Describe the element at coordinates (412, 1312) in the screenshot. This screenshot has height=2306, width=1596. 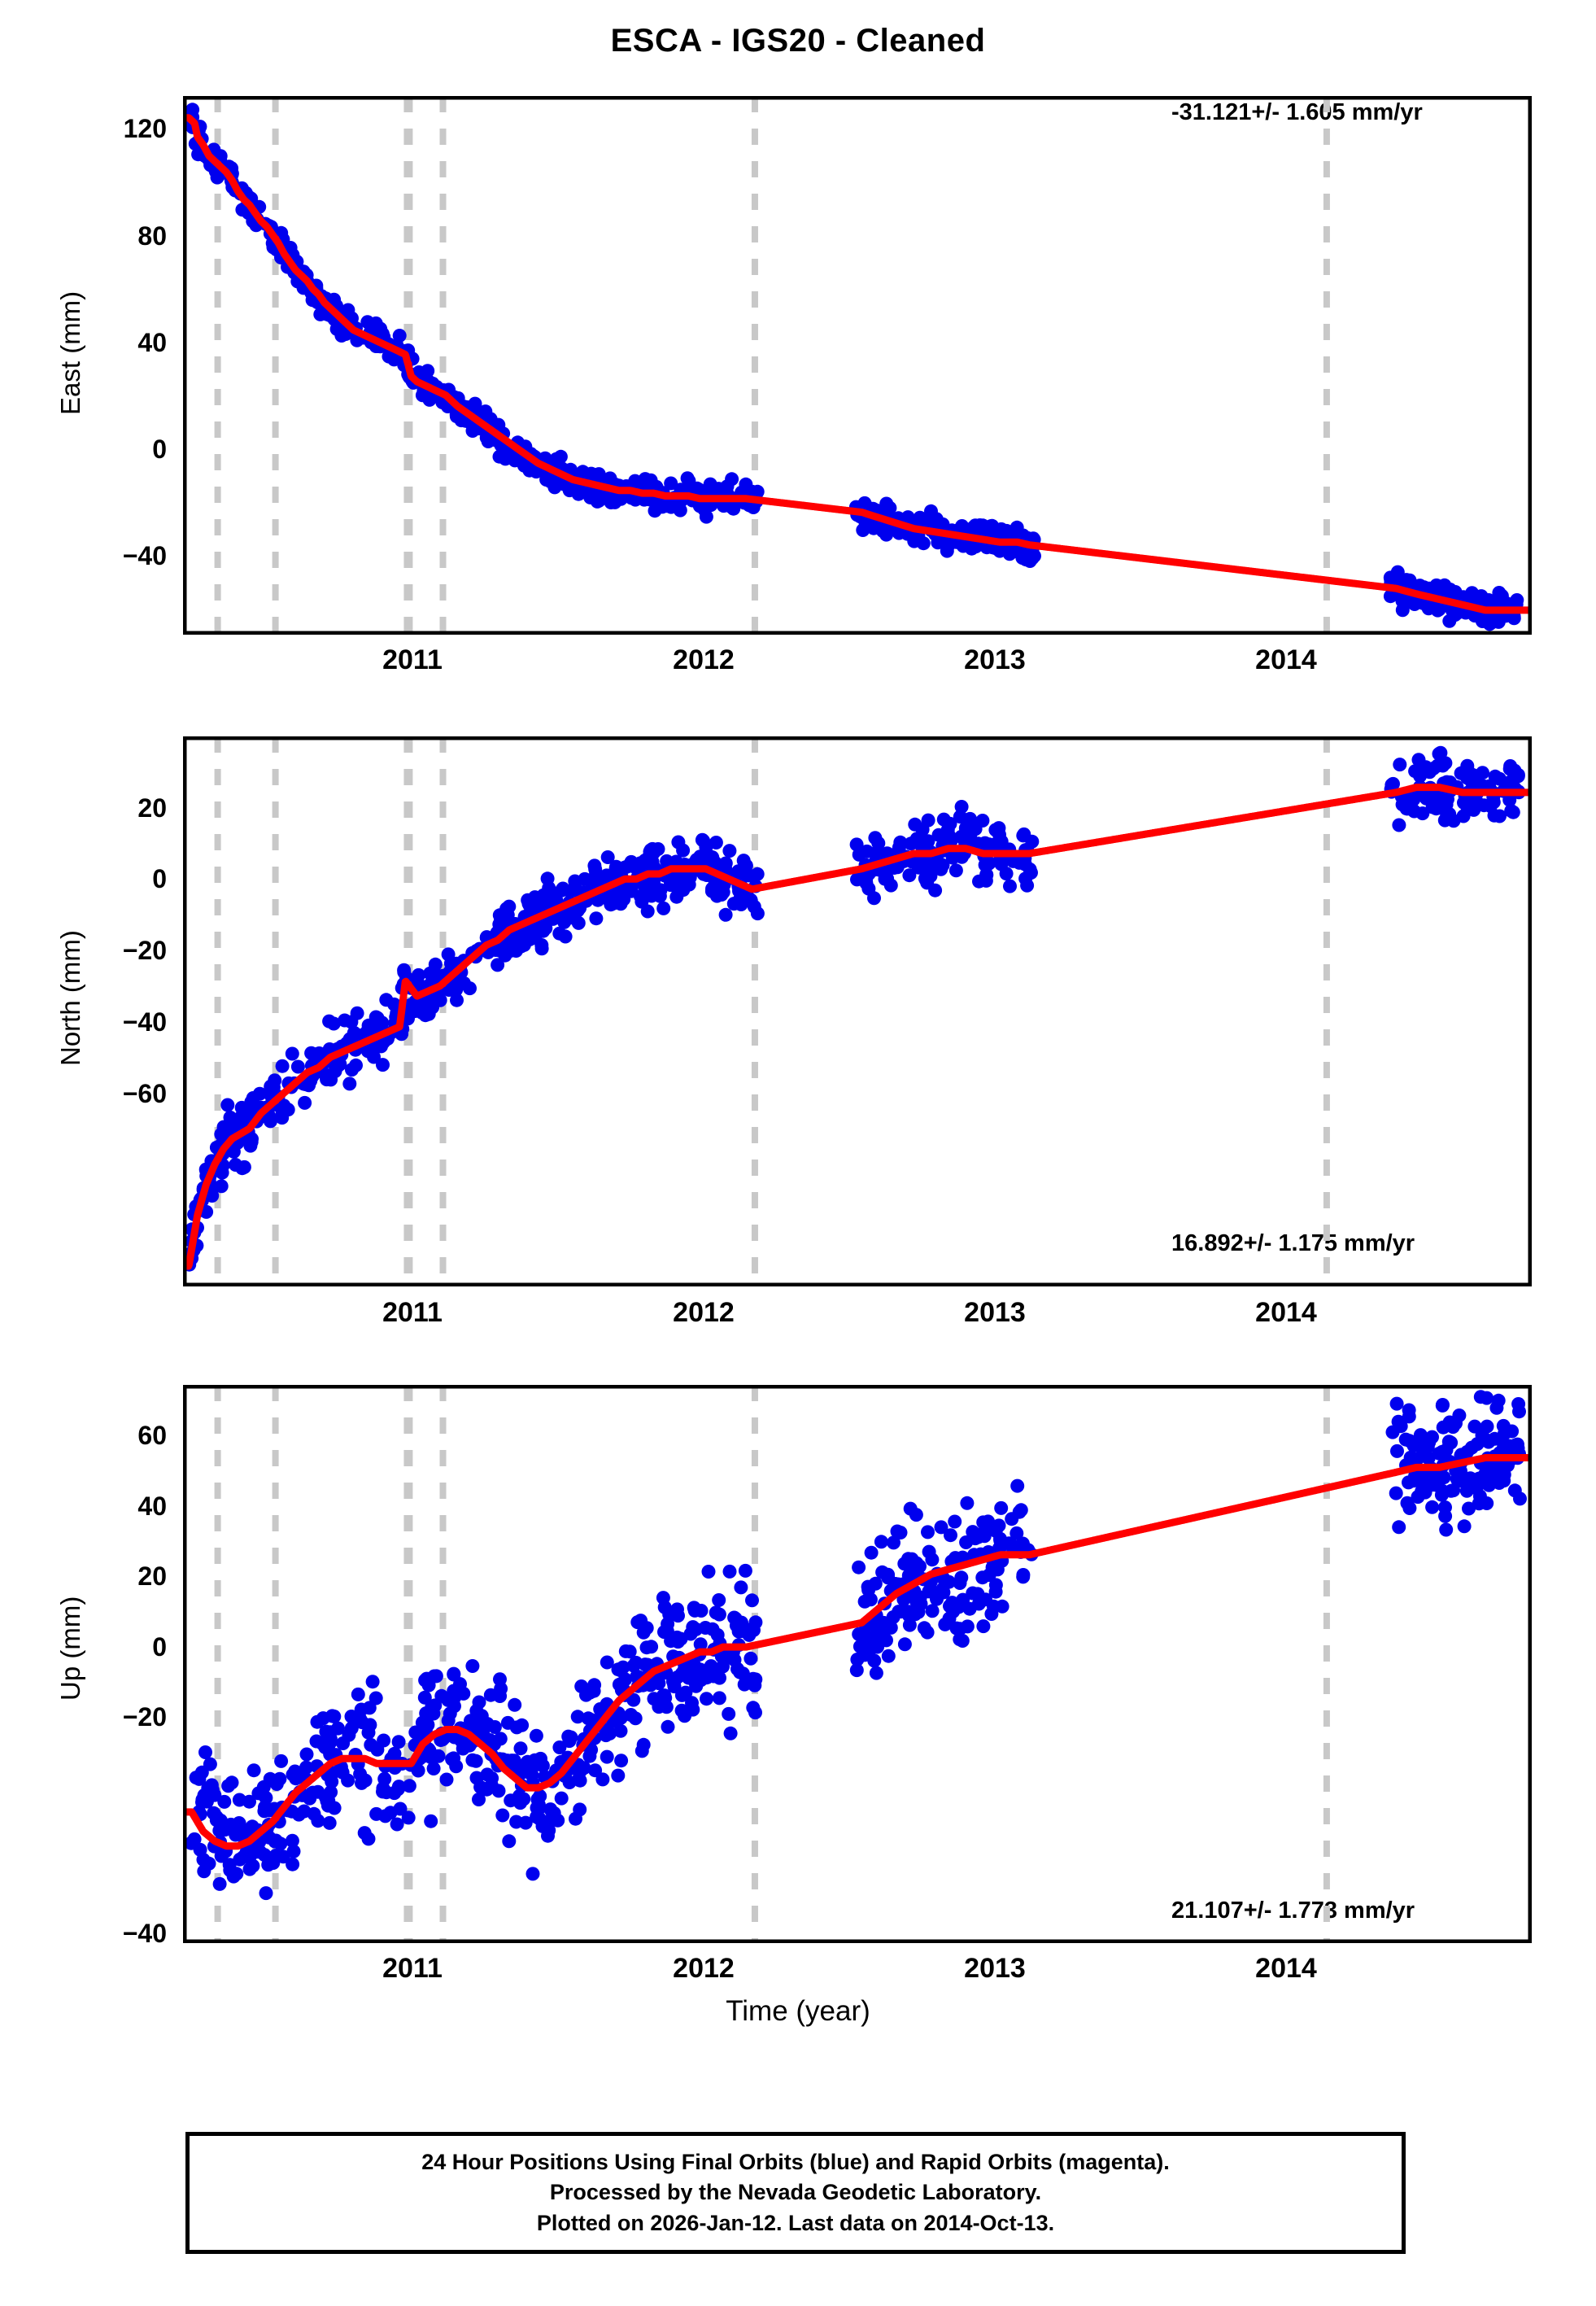
I see `north-xtick-2011: 2011` at that location.